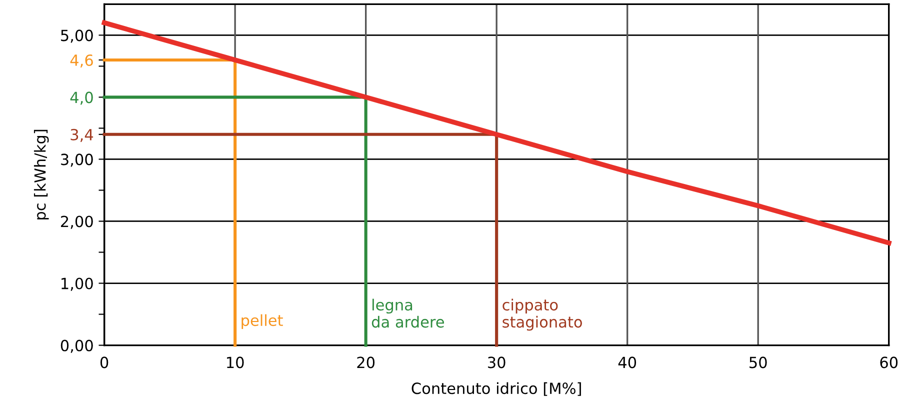 The image size is (907, 416). I want to click on y-tick-label: 4,6, so click(81, 61).